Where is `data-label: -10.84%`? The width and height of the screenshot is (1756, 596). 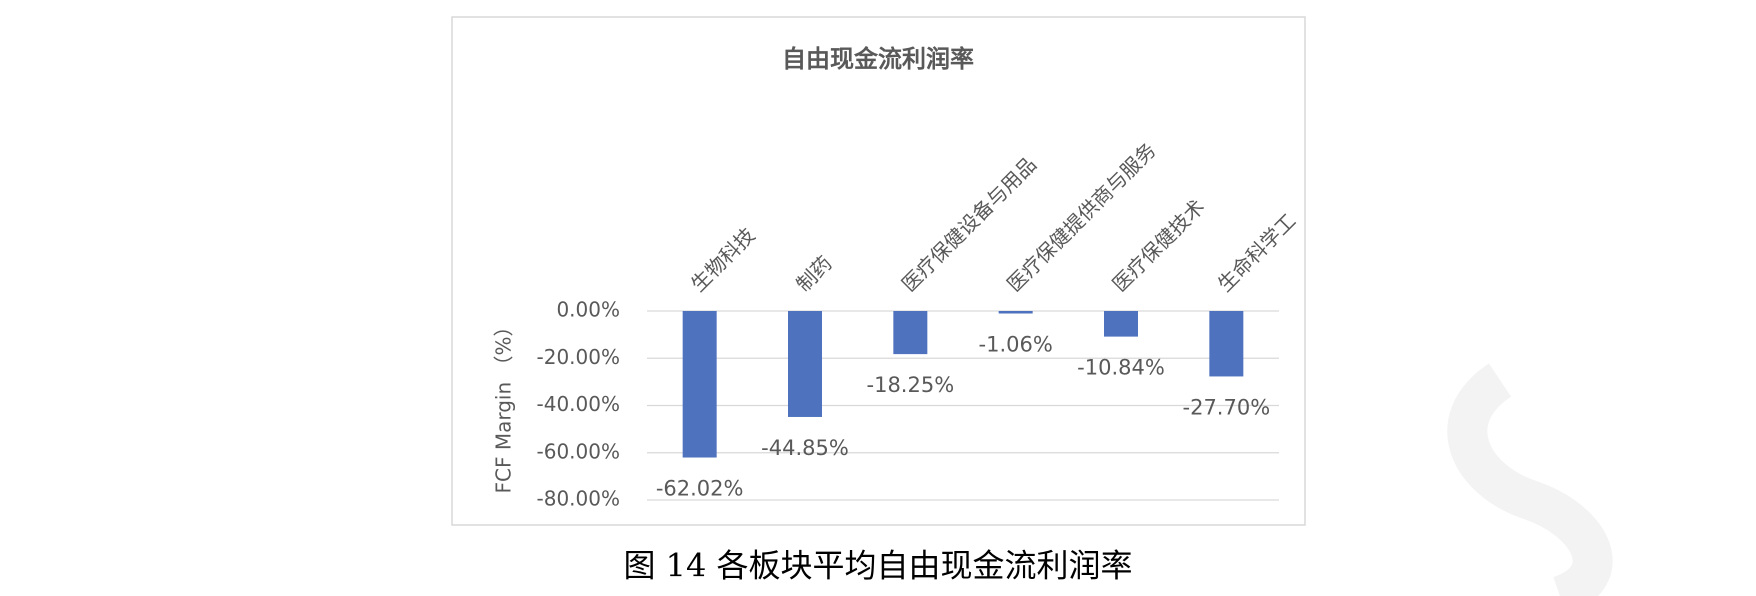
data-label: -10.84% is located at coordinates (1121, 368).